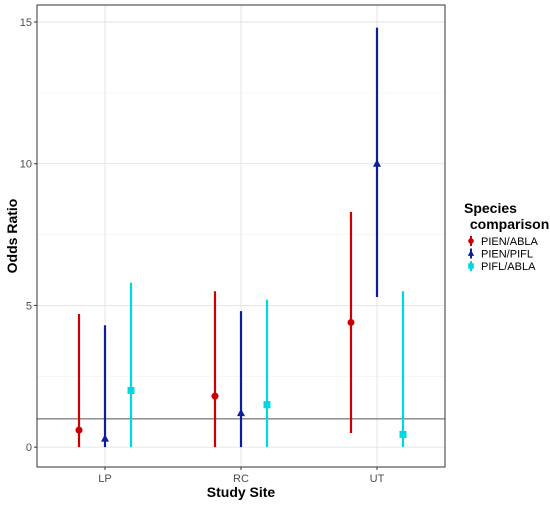 Image resolution: width=550 pixels, height=509 pixels. Describe the element at coordinates (105, 438) in the screenshot. I see `point-pien-pifl-lp` at that location.